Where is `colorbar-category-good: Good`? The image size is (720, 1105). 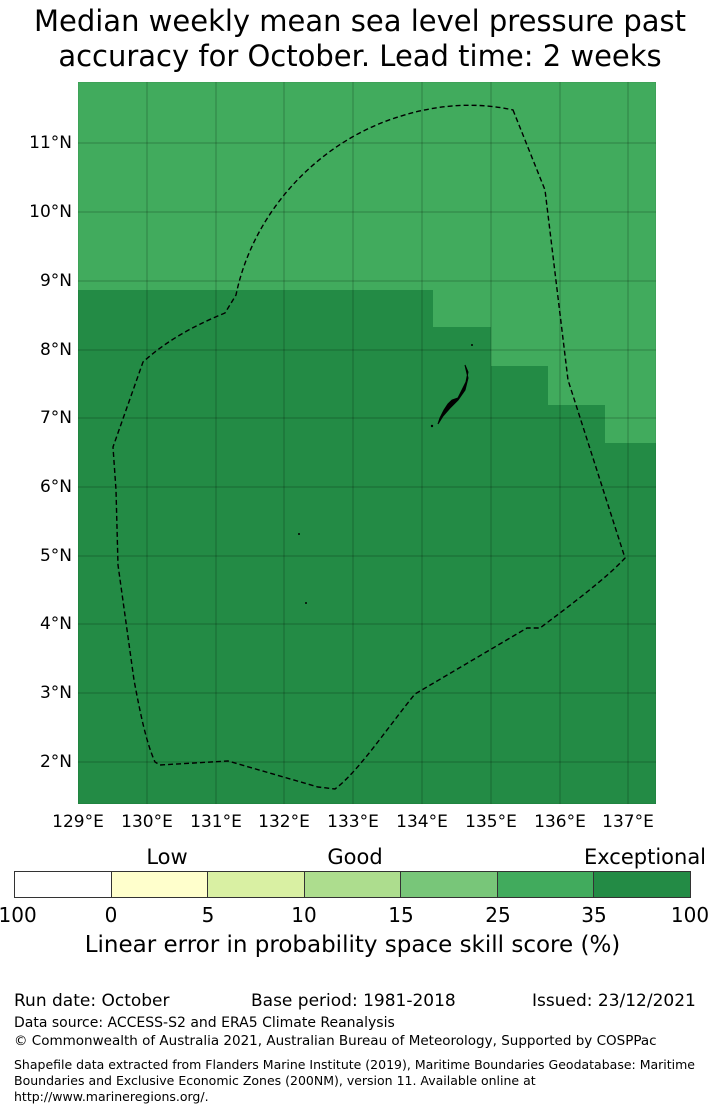 colorbar-category-good: Good is located at coordinates (355, 857).